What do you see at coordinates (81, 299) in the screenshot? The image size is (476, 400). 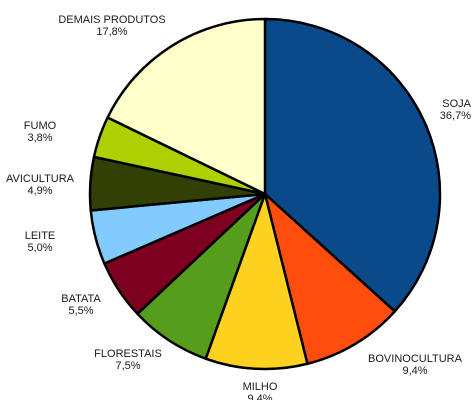 I see `slice-label-batata: BATATA` at bounding box center [81, 299].